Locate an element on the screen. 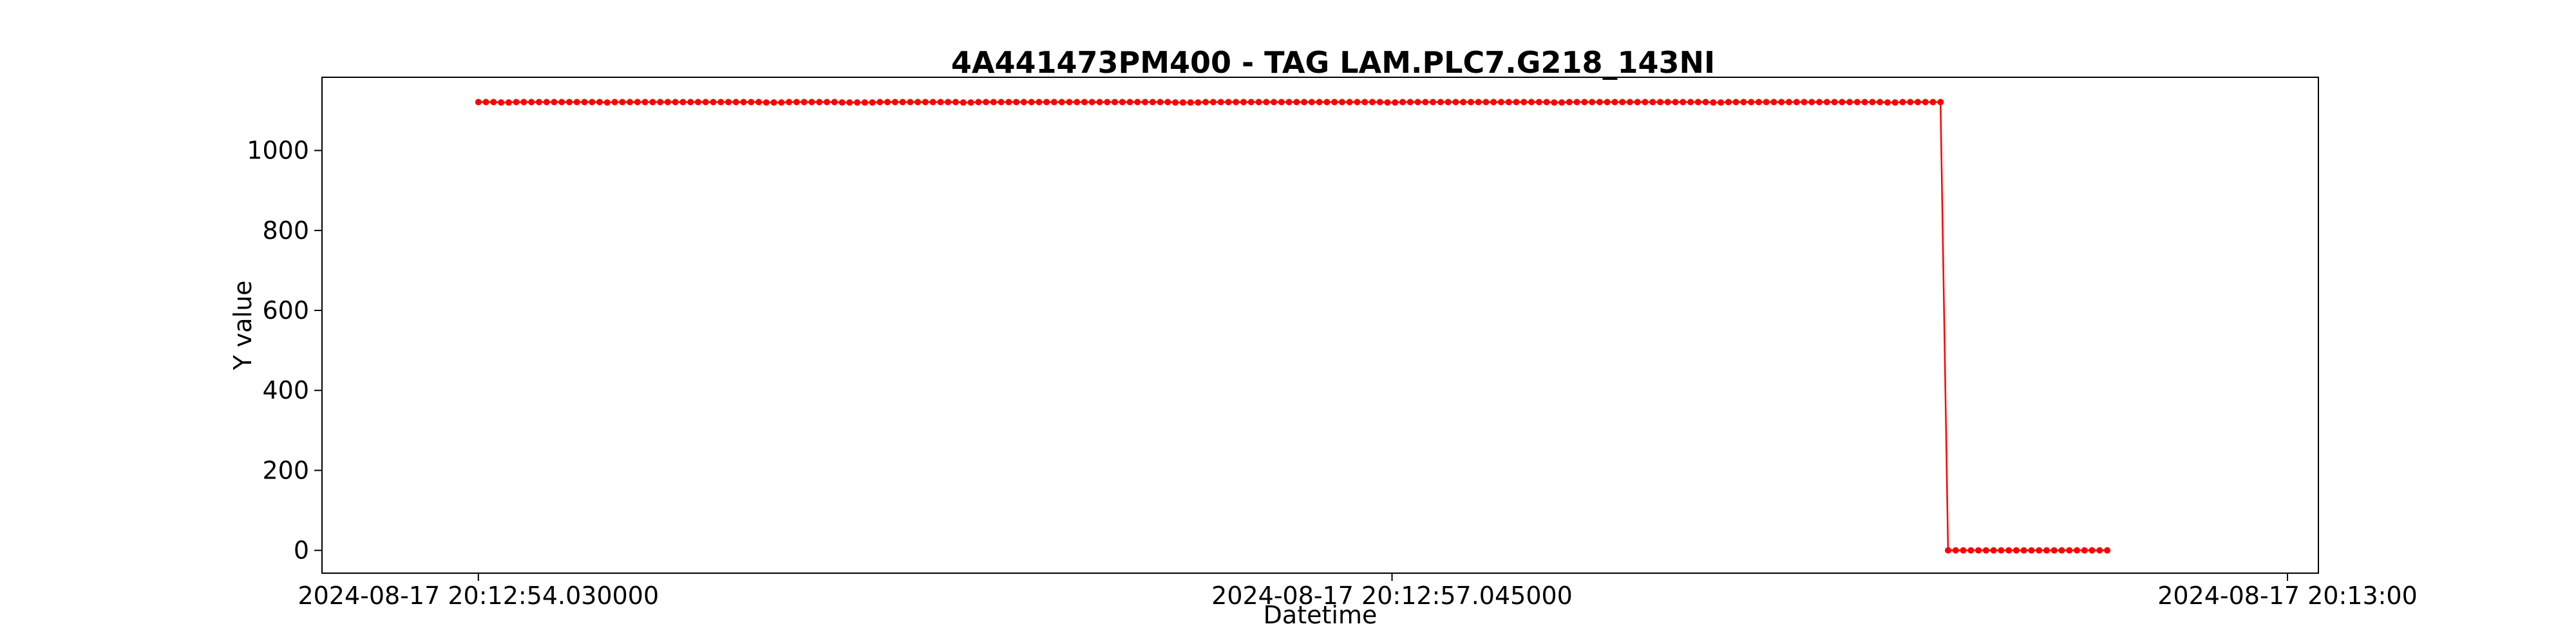 Image resolution: width=2576 pixels, height=644 pixels. x-tick-label: 2024-08-17 20:12:57.045000 is located at coordinates (1392, 596).